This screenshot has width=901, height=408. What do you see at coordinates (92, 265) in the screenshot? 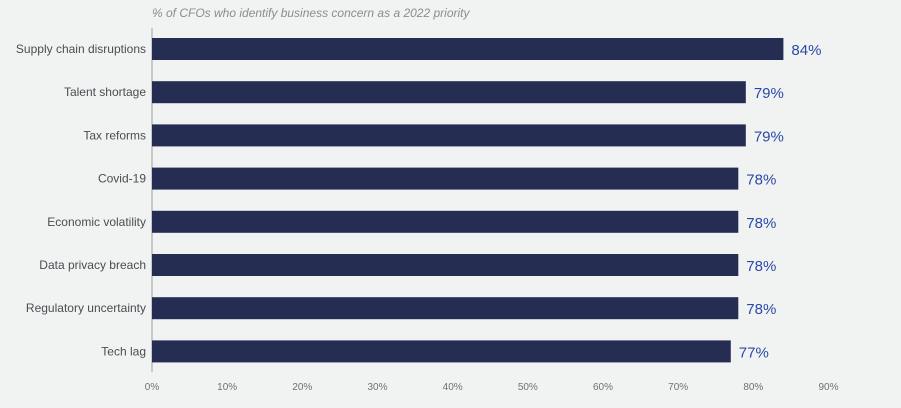
I see `category-label-5: Data privacy breach` at bounding box center [92, 265].